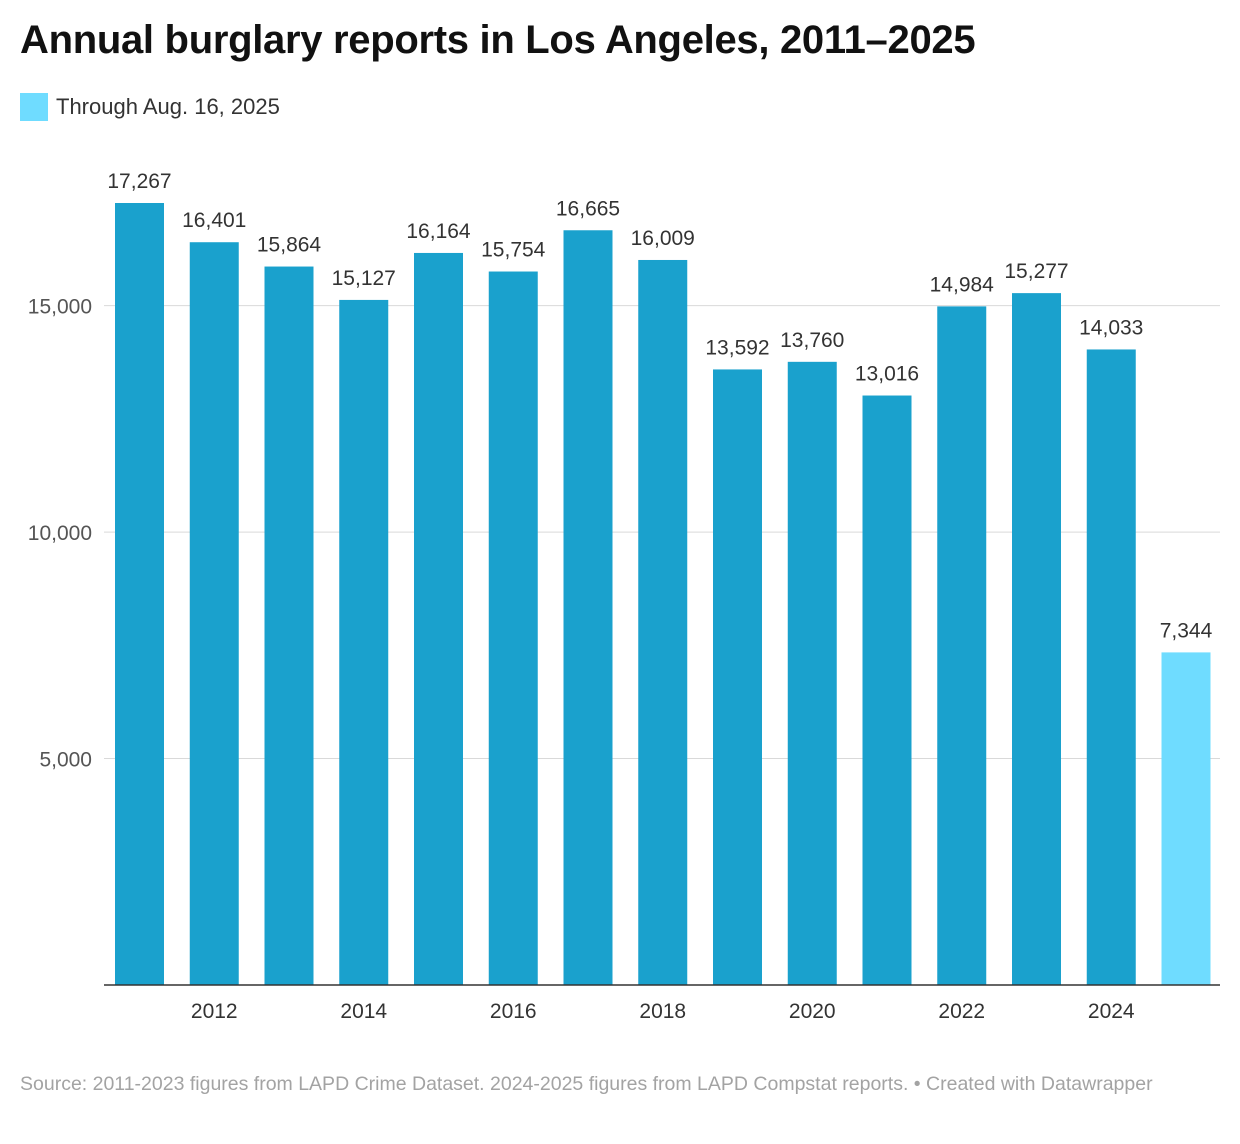 The image size is (1240, 1144). I want to click on bar-2015, so click(438, 618).